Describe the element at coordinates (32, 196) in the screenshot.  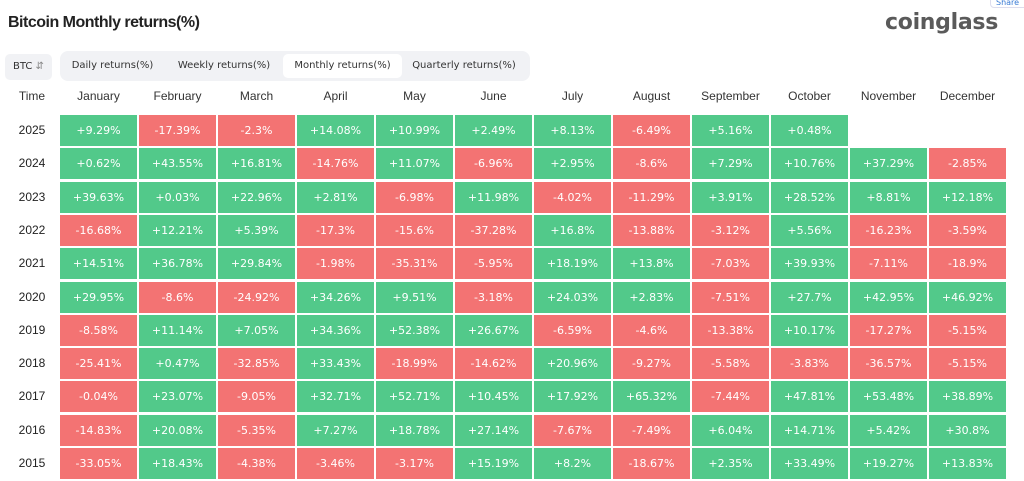
I see `year-label: 2023` at that location.